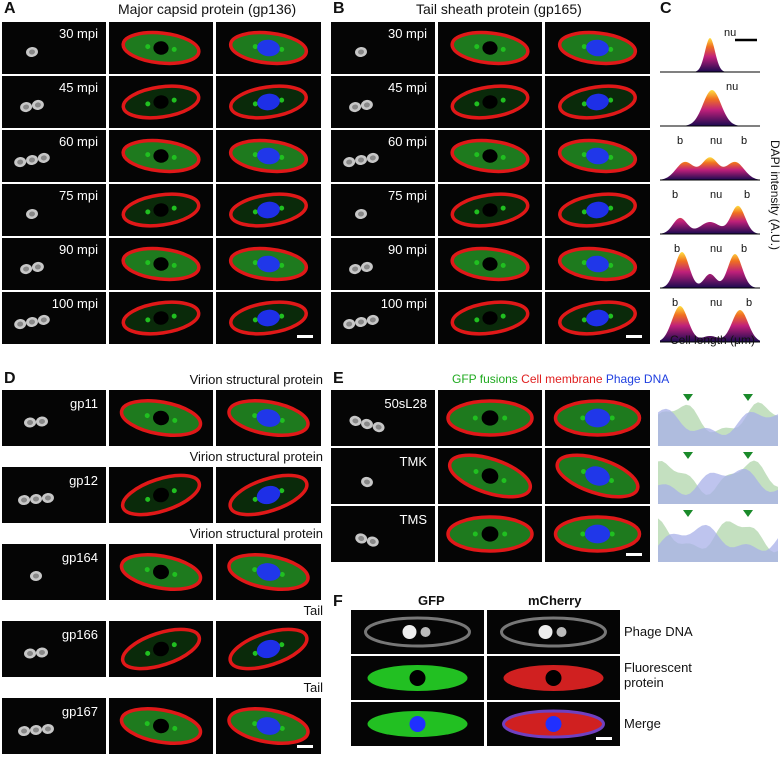 Image resolution: width=782 pixels, height=757 pixels. Describe the element at coordinates (268, 210) in the screenshot. I see `panel-a-tile-3-merge` at that location.